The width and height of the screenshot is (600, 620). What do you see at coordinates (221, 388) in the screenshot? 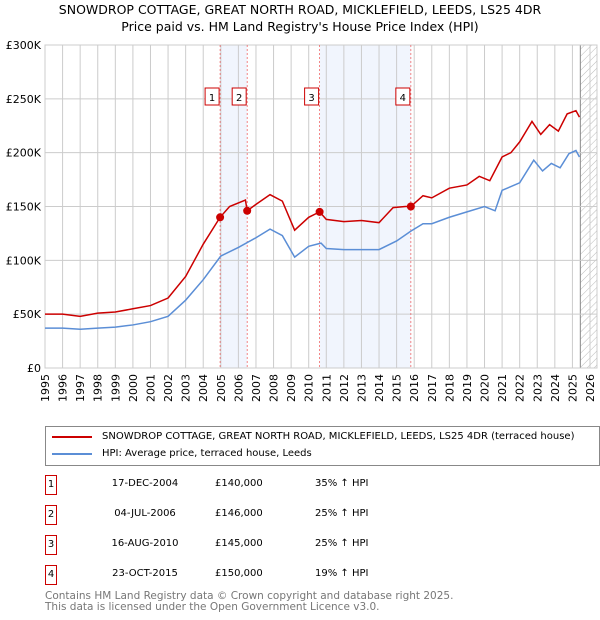
I see `x-tick-label: 2005` at bounding box center [221, 388].